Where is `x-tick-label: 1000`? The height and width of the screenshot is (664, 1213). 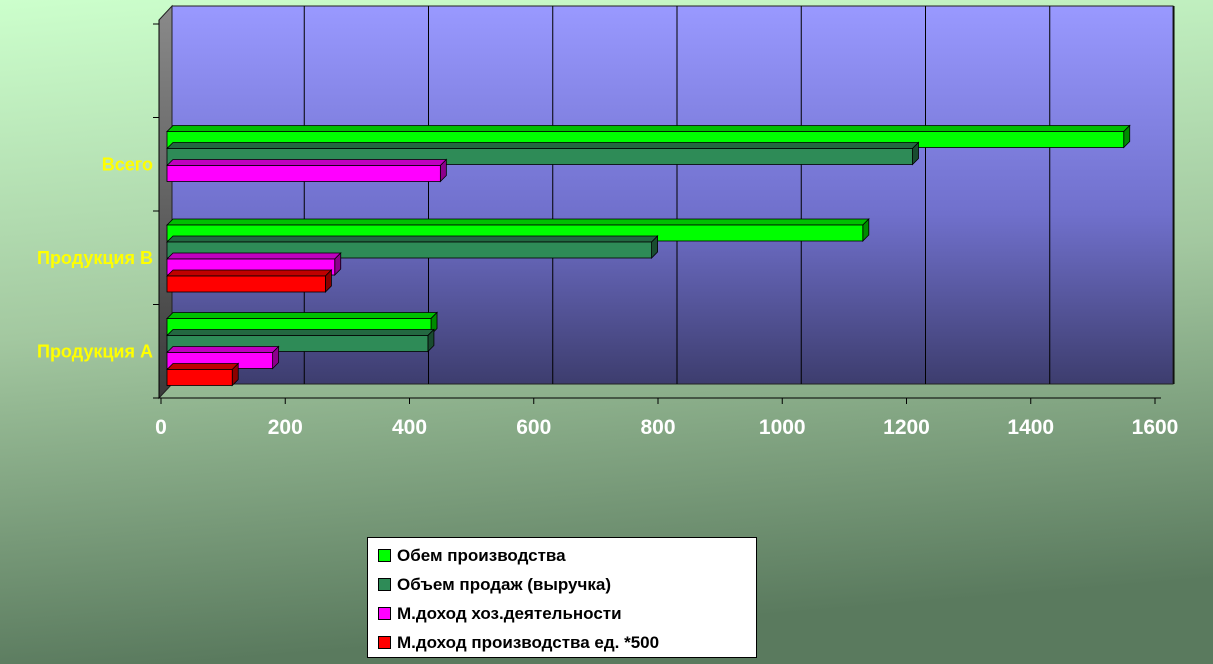
x-tick-label: 1000 is located at coordinates (782, 427).